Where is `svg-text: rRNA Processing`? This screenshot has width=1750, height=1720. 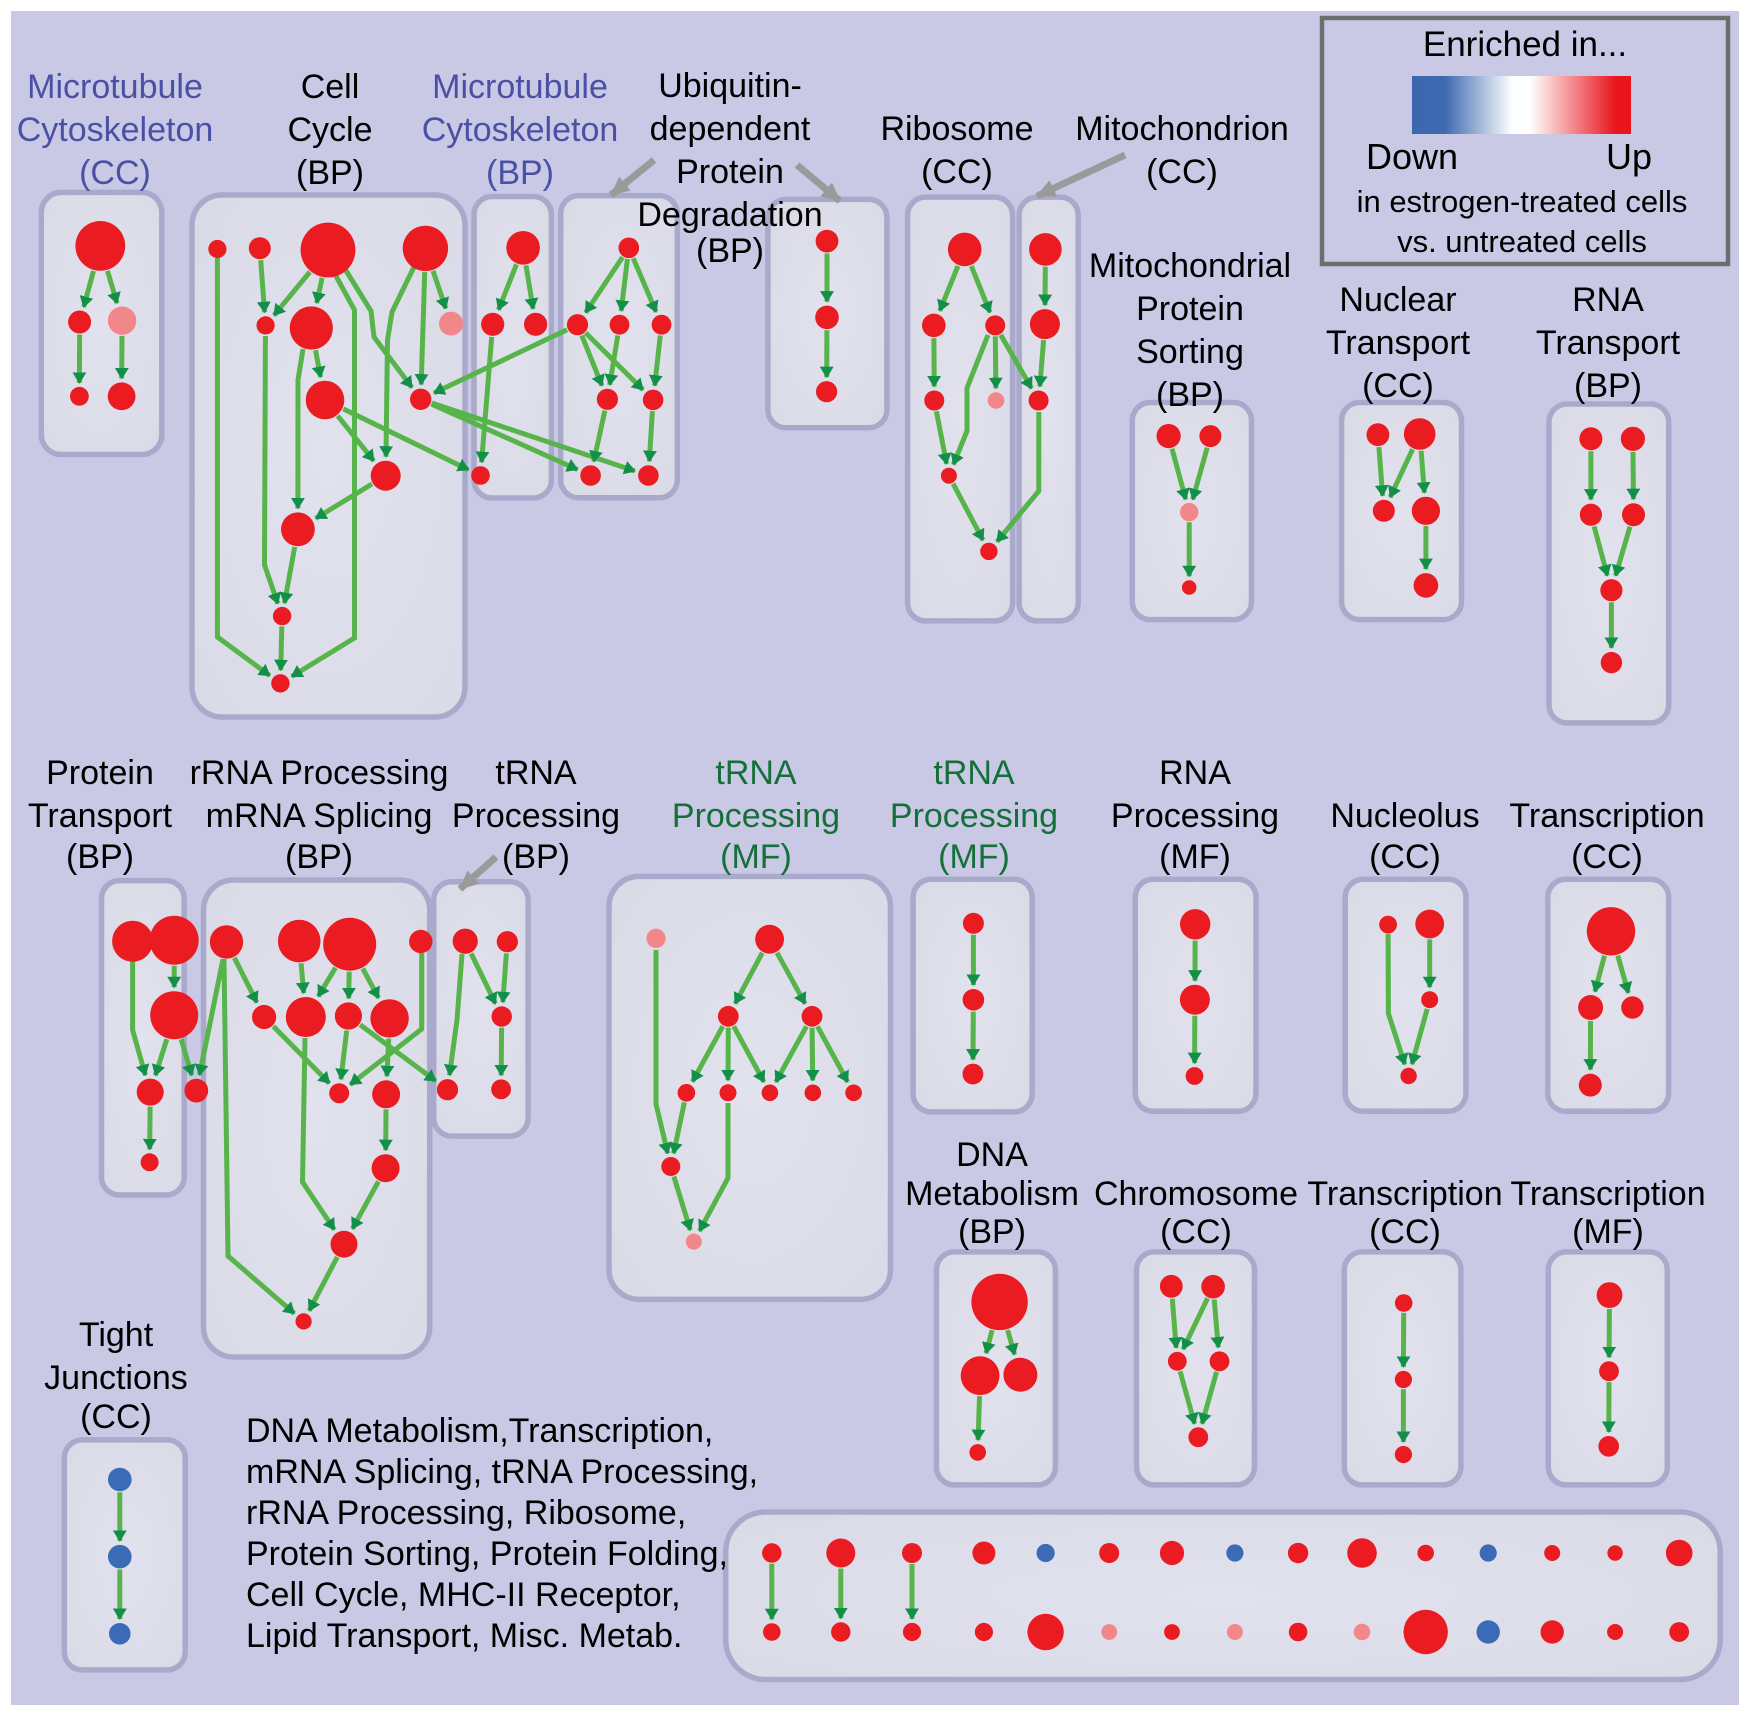 svg-text: rRNA Processing is located at coordinates (319, 773).